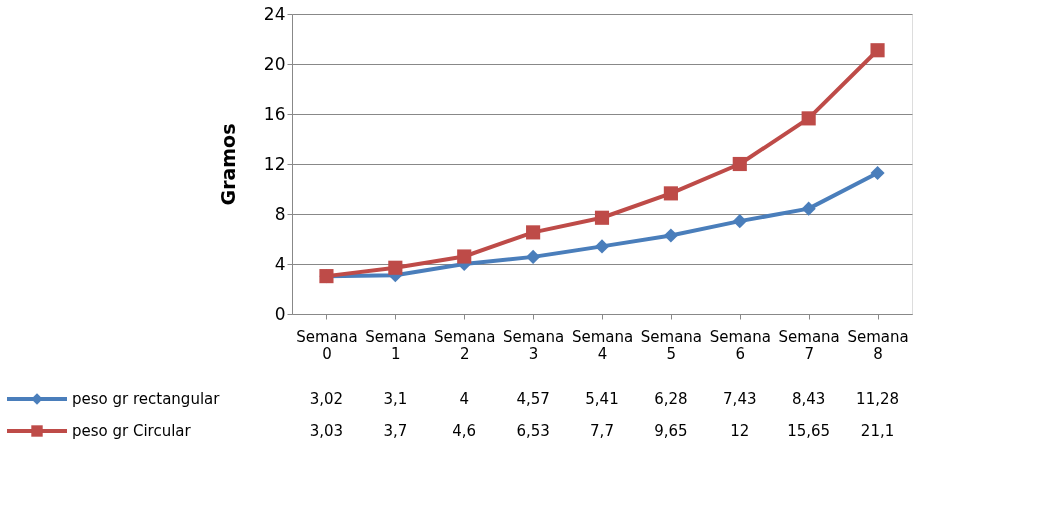 The image size is (1064, 523). Describe the element at coordinates (465, 345) in the screenshot. I see `x-tick-label: Semana 2` at that location.